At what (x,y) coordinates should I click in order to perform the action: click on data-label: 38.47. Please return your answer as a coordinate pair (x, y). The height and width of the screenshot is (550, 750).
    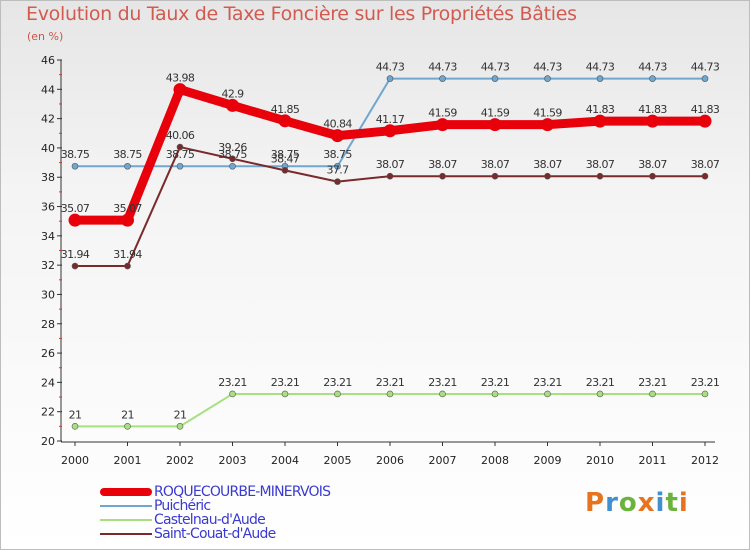
    Looking at the image, I should click on (285, 158).